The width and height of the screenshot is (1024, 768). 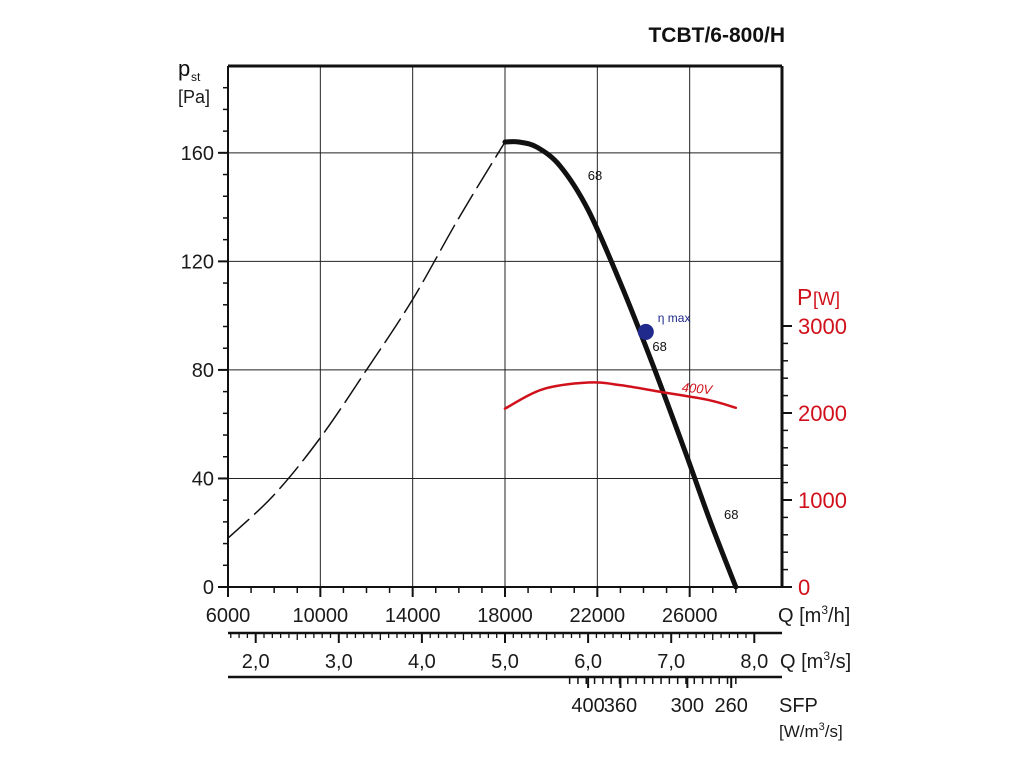 I want to click on markers-group: η max 68 68 68, so click(x=663, y=345).